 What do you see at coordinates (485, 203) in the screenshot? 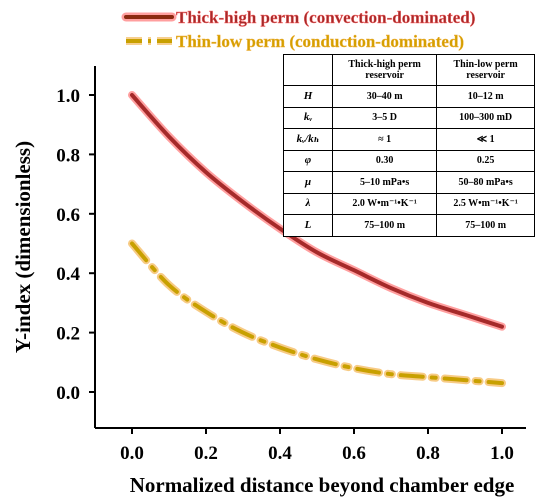
I see `table-cell-thin: 2.5 W•m⁻¹•K⁻¹` at bounding box center [485, 203].